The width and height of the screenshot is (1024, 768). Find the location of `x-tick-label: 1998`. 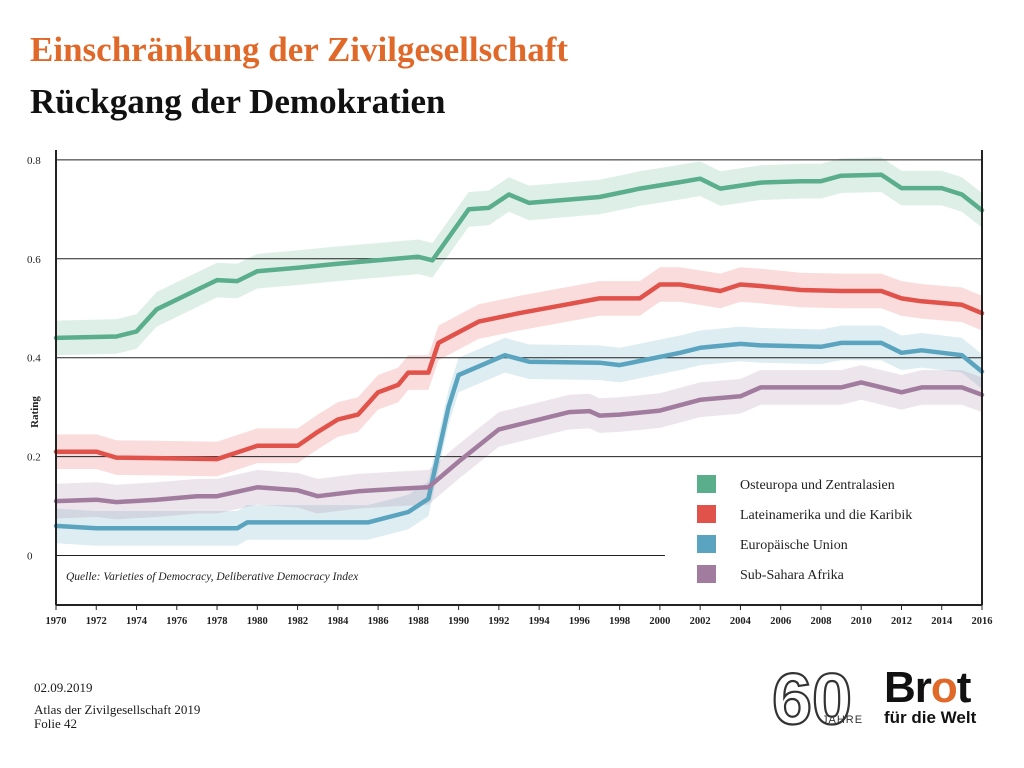

x-tick-label: 1998 is located at coordinates (619, 621).